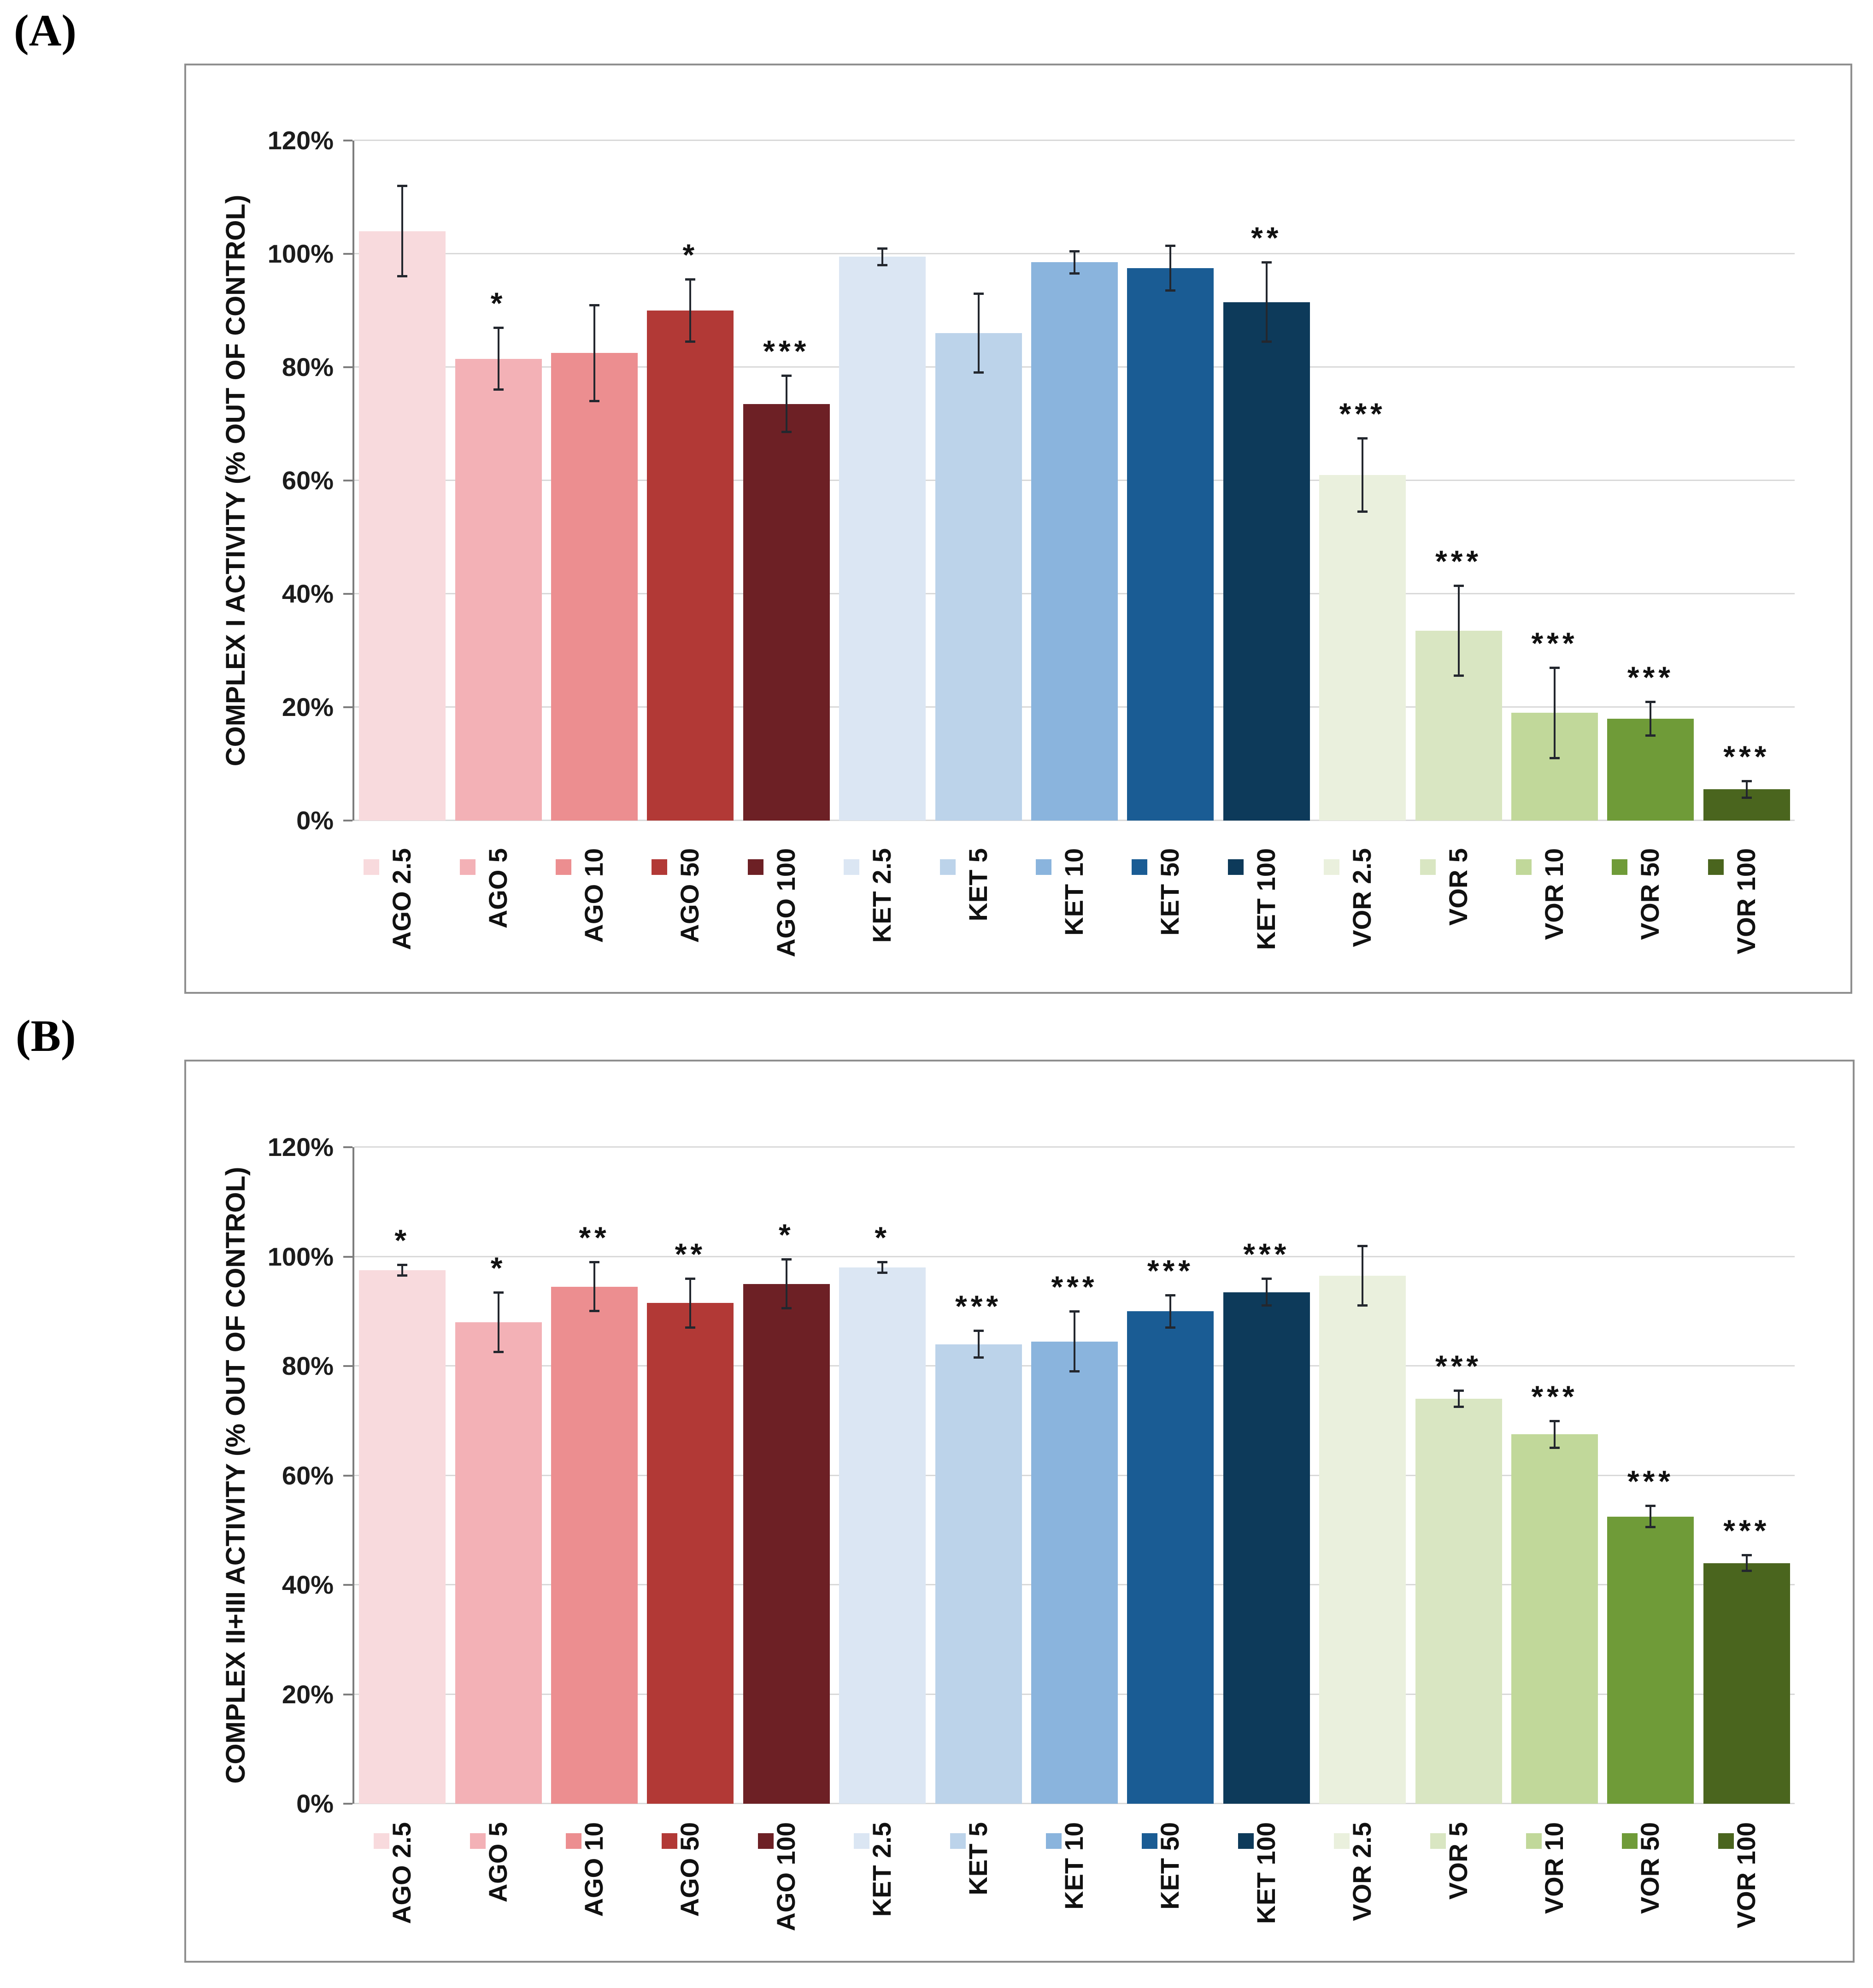  What do you see at coordinates (785, 903) in the screenshot?
I see `x-axis-label: AGO 100` at bounding box center [785, 903].